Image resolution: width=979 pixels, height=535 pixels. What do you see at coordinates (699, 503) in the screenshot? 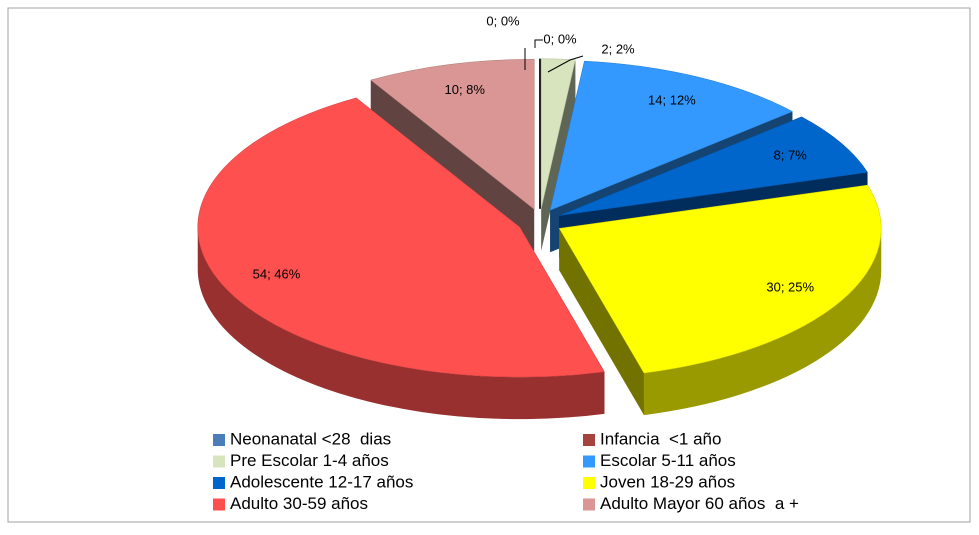
I see `legend-label: Adulto Mayor 60 años a +` at bounding box center [699, 503].